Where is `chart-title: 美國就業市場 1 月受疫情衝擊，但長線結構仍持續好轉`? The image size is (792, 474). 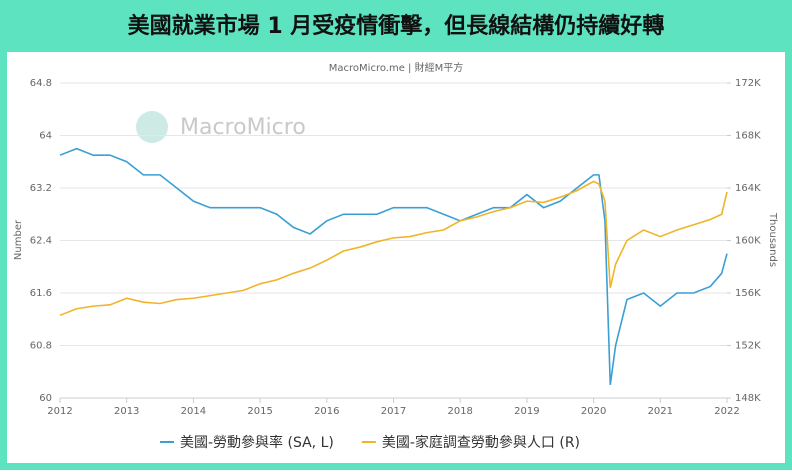 chart-title: 美國就業市場 1 月受疫情衝擊，但長線結構仍持續好轉 is located at coordinates (396, 26).